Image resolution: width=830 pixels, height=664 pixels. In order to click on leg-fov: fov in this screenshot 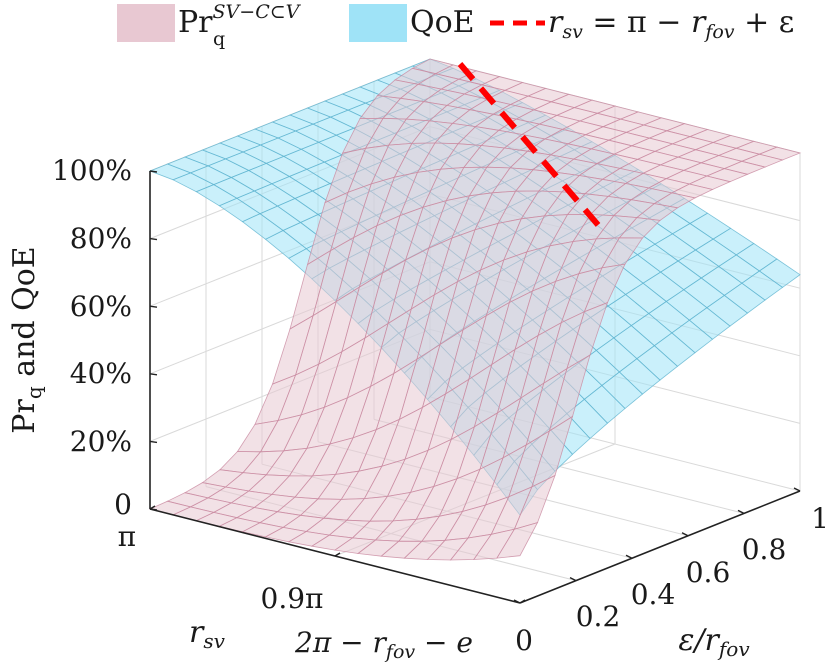, I will do `click(718, 32)`.